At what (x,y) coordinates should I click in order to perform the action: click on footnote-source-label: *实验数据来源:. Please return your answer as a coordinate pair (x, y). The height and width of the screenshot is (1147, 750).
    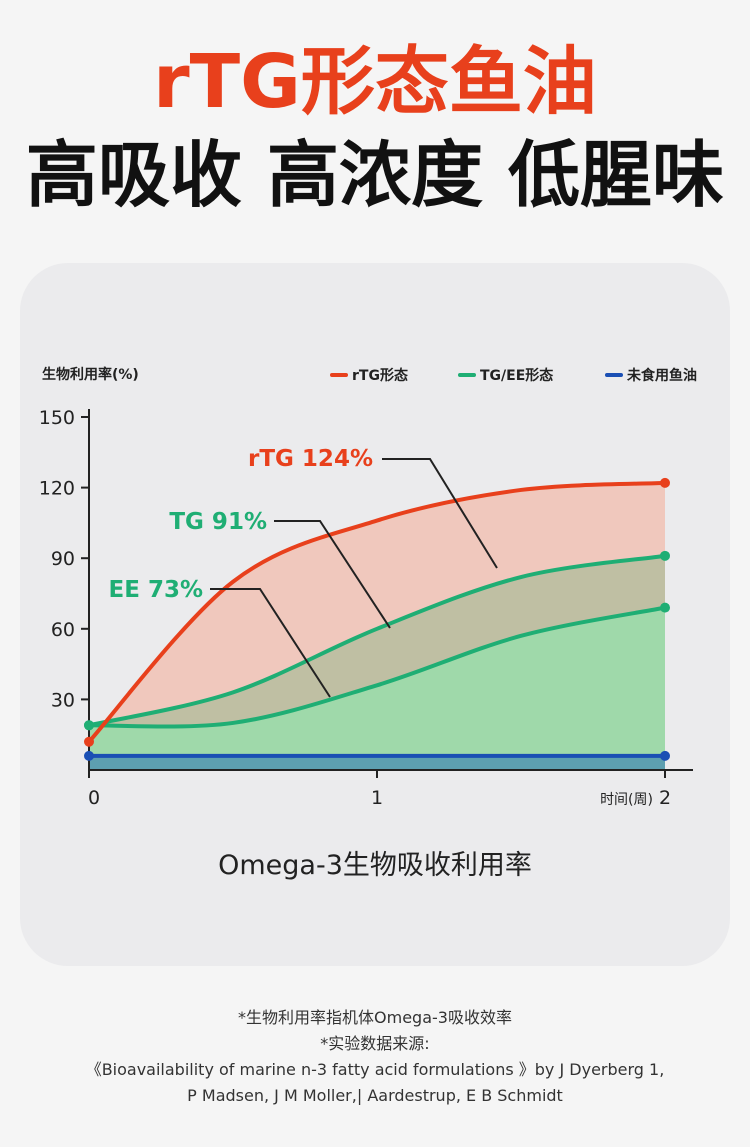
    Looking at the image, I should click on (375, 1043).